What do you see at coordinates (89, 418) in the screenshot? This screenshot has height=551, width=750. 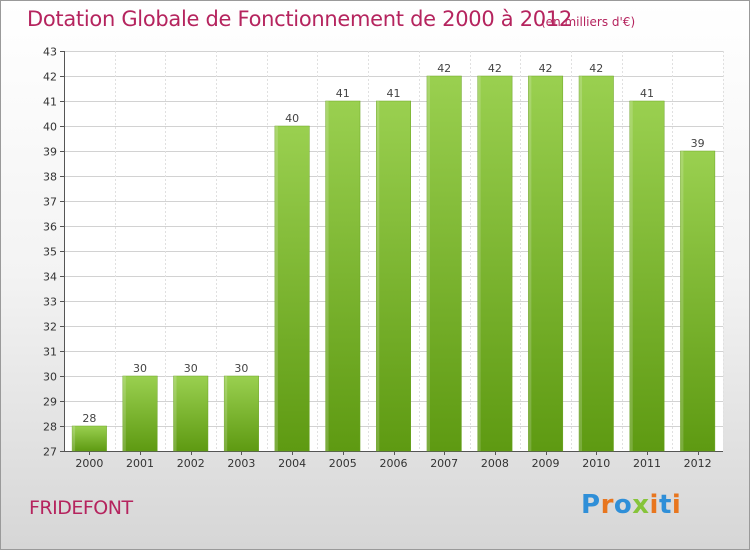 I see `value-label-2000: 28` at bounding box center [89, 418].